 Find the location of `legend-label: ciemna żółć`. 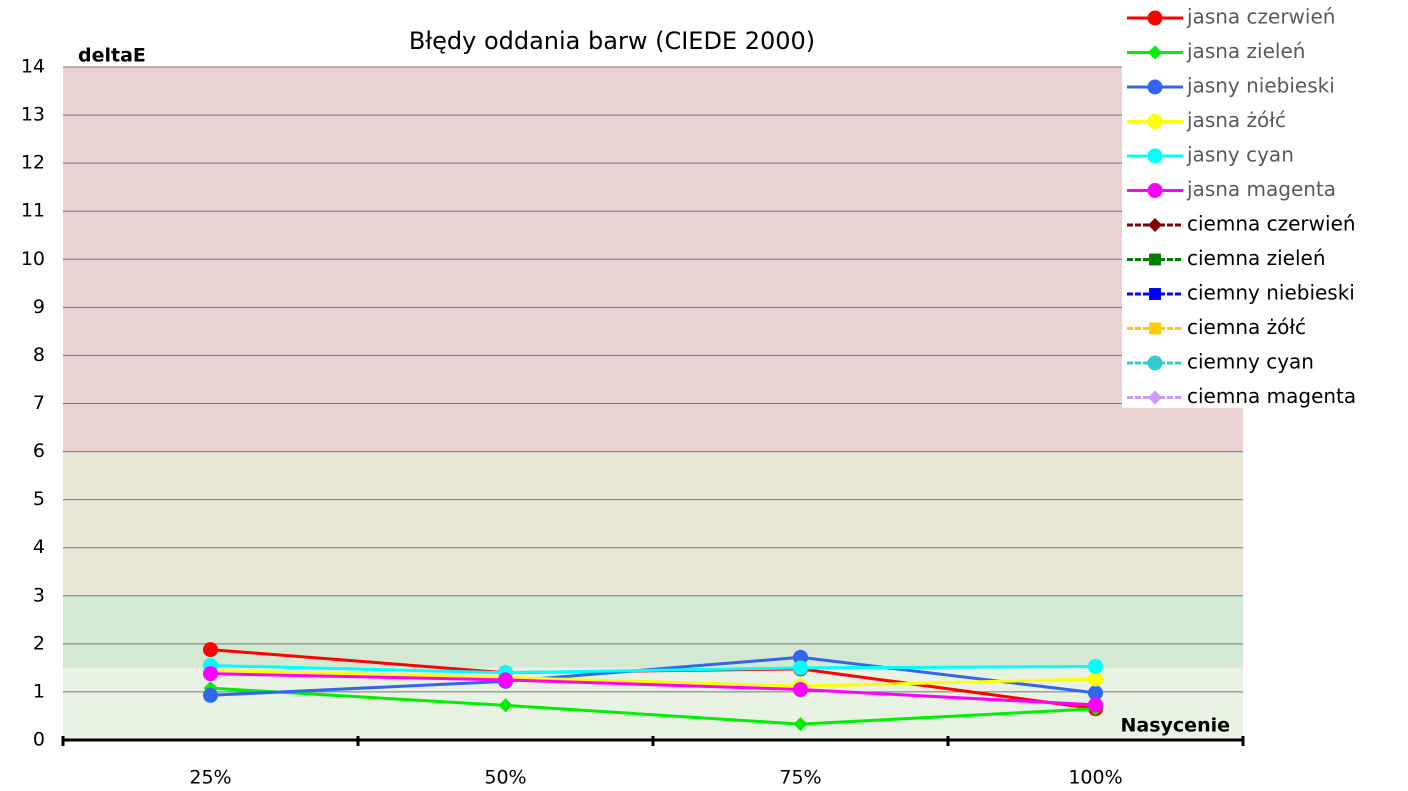

legend-label: ciemna żółć is located at coordinates (1246, 327).